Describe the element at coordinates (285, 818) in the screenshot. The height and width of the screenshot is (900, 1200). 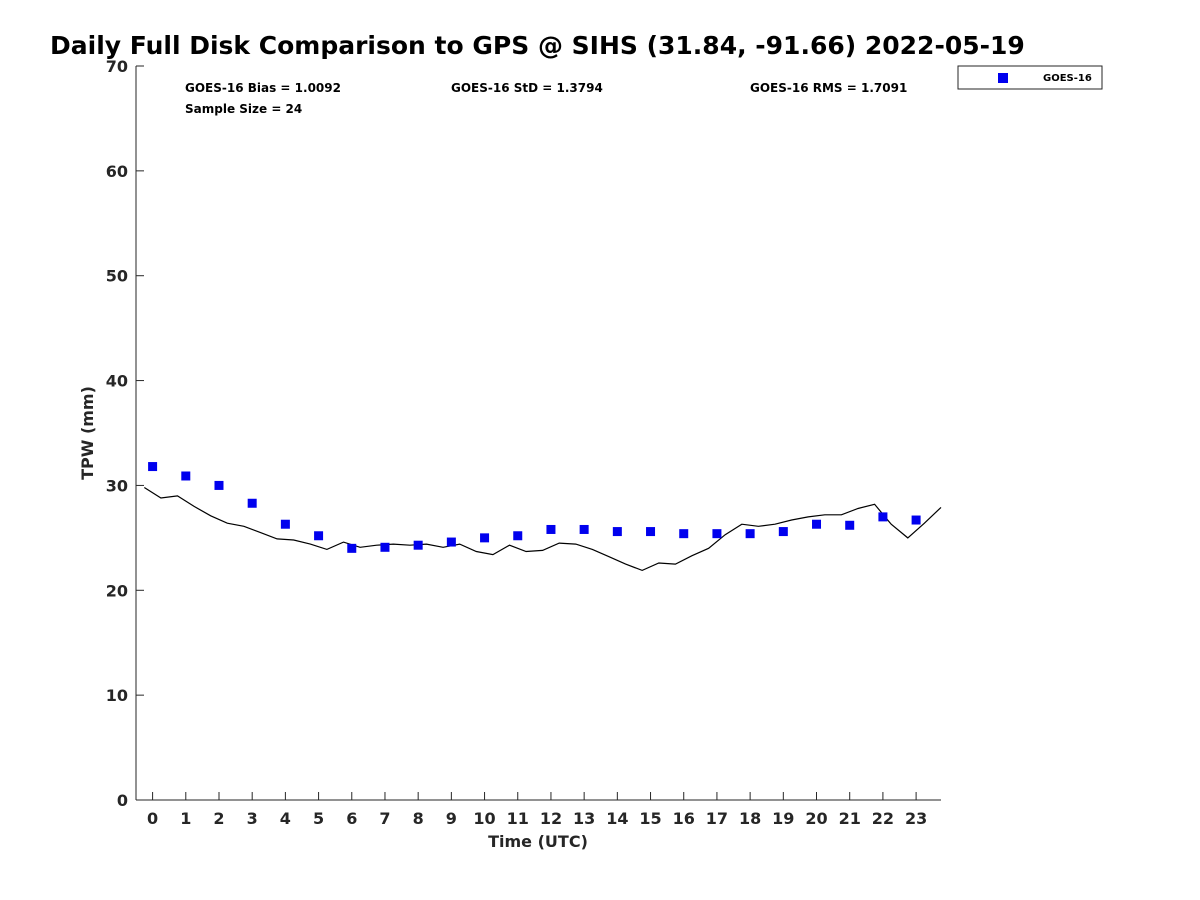
I see `x-tick-label: 4` at that location.